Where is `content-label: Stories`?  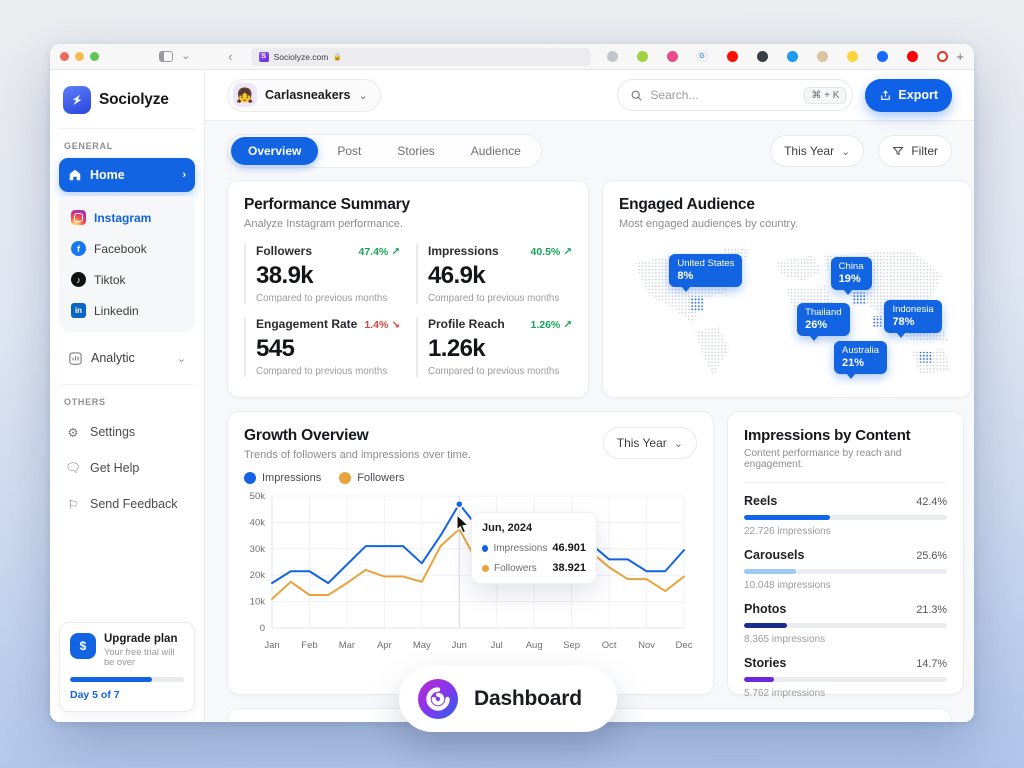 content-label: Stories is located at coordinates (765, 663).